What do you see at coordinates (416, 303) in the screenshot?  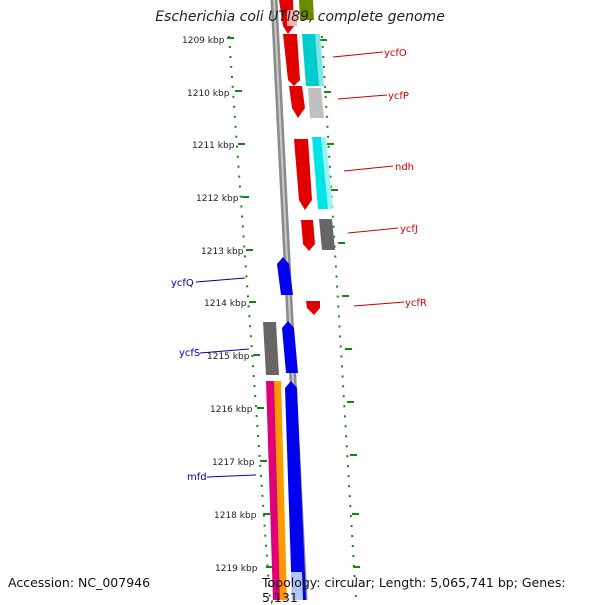 I see `gene-label-ycfR: ycfR` at bounding box center [416, 303].